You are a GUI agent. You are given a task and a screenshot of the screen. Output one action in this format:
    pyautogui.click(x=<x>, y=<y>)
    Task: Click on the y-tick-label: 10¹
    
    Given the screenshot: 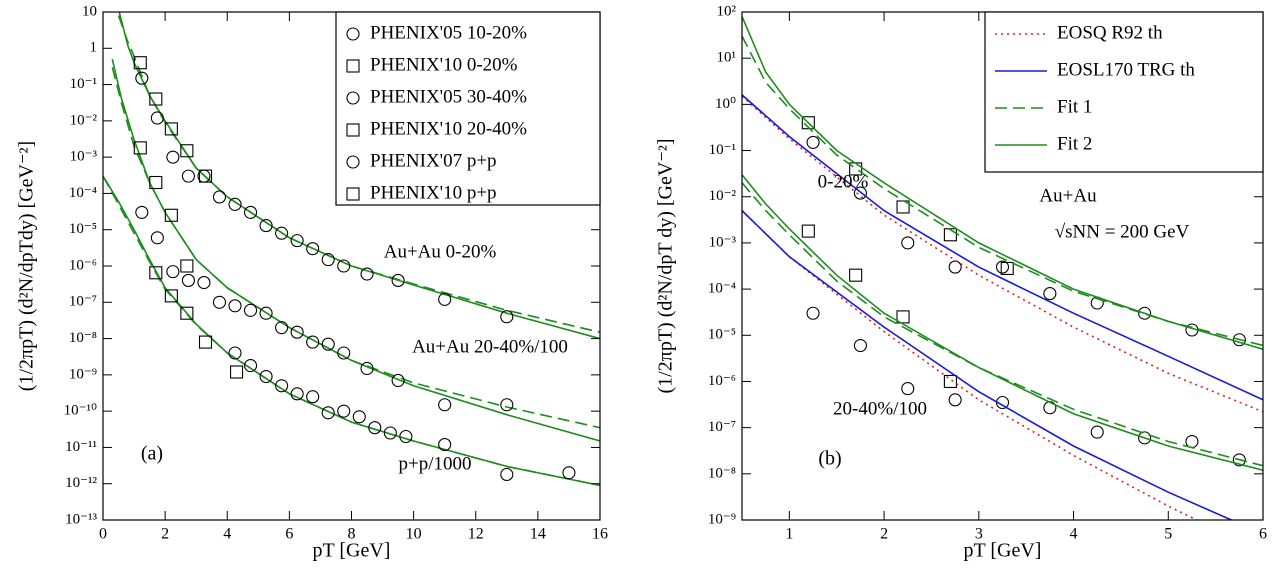 What is the action you would take?
    pyautogui.click(x=727, y=58)
    